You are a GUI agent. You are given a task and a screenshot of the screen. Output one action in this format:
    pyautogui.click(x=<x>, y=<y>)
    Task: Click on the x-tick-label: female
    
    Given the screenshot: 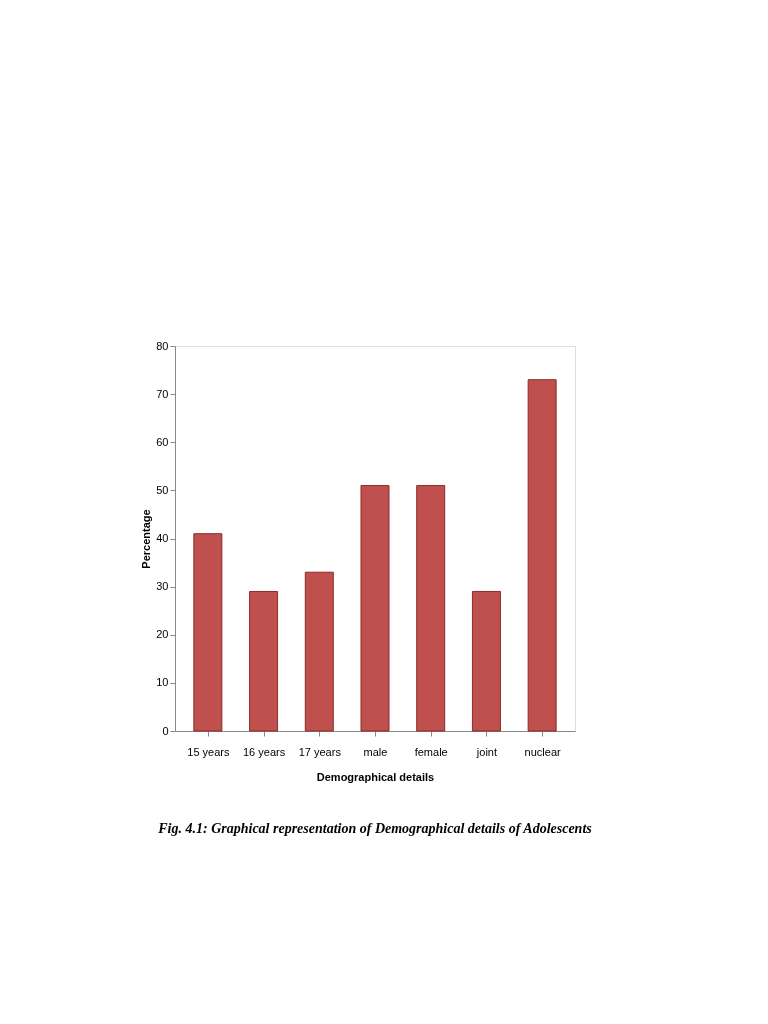 What is the action you would take?
    pyautogui.click(x=431, y=751)
    